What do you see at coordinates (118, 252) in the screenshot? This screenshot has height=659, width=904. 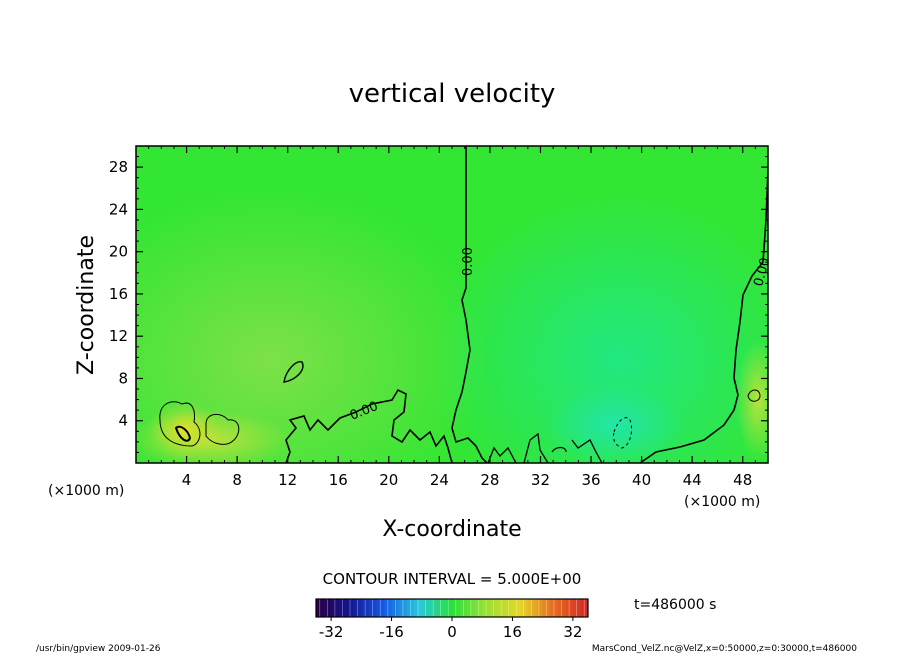 I see `y-tick-label: 20` at bounding box center [118, 252].